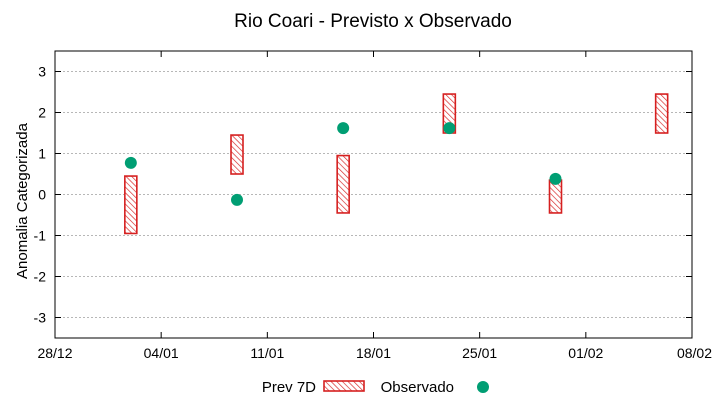  I want to click on legend-label-prev-7d: Prev 7D, so click(289, 387).